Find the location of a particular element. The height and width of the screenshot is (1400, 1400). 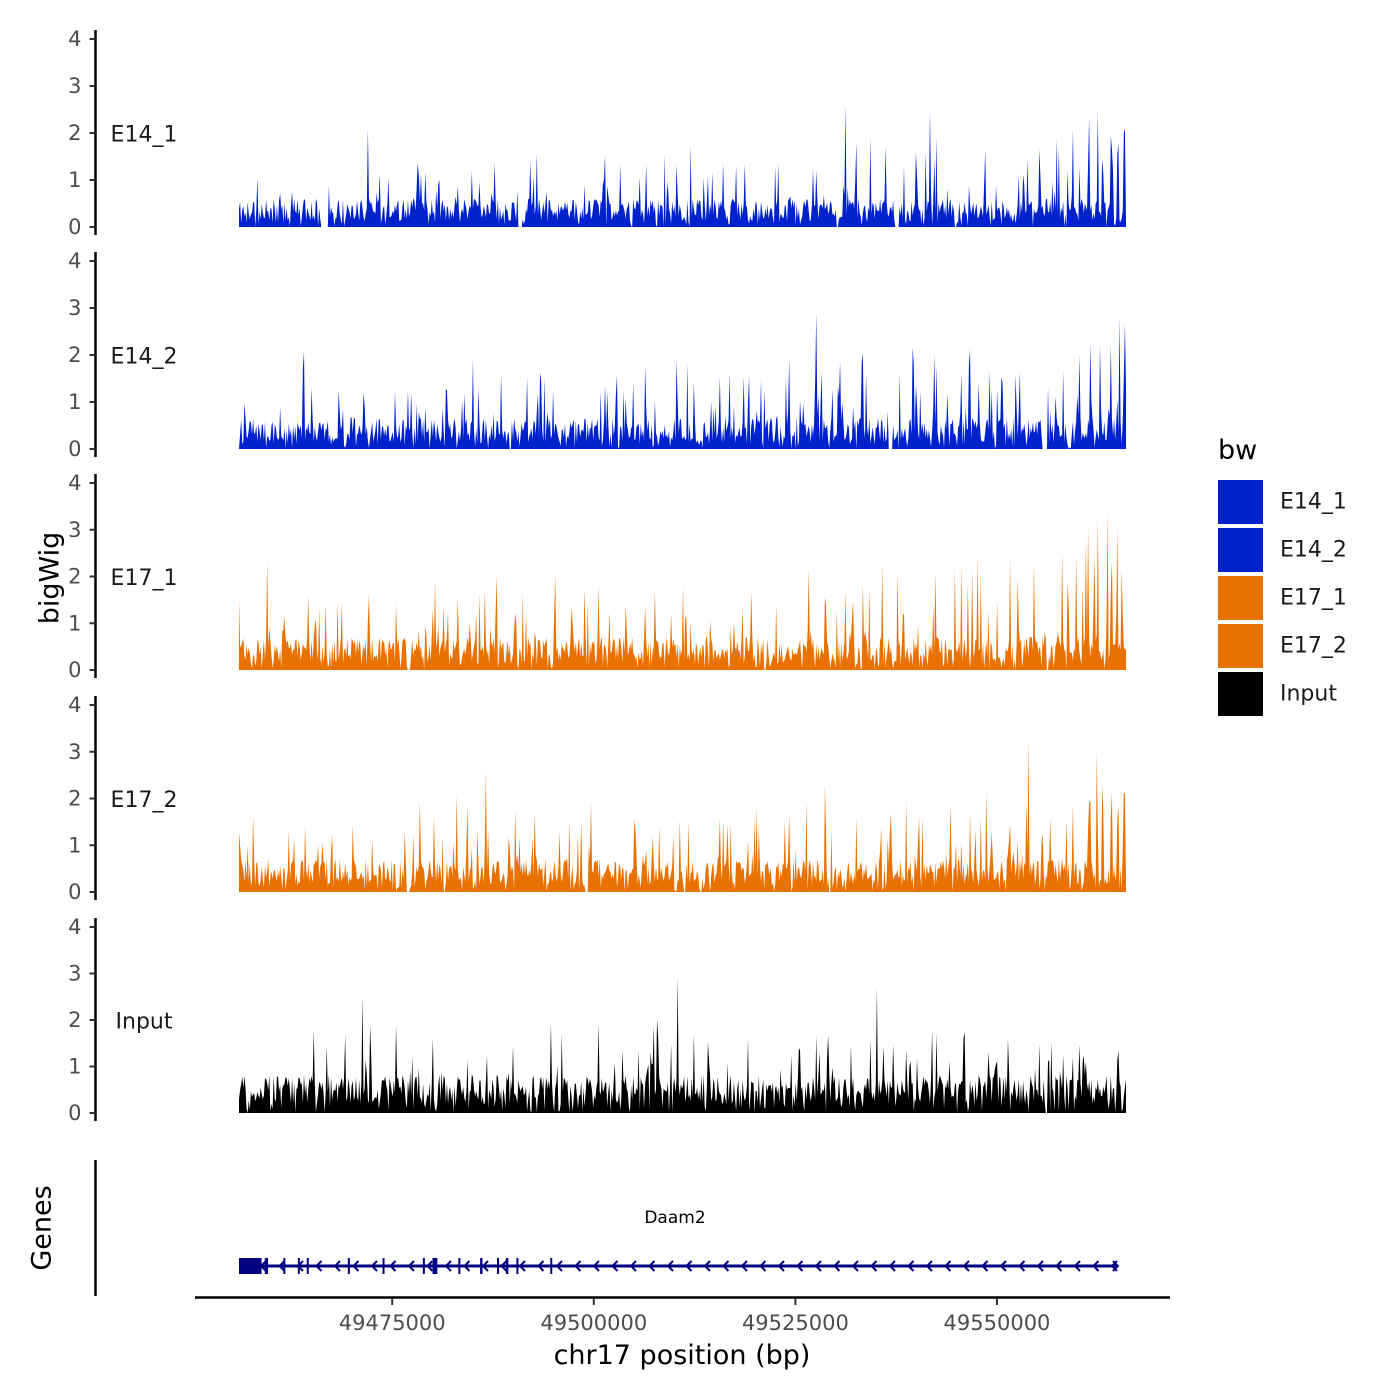

track-E17_1: 0 1 2 3 4 E17_1 is located at coordinates (597, 576).